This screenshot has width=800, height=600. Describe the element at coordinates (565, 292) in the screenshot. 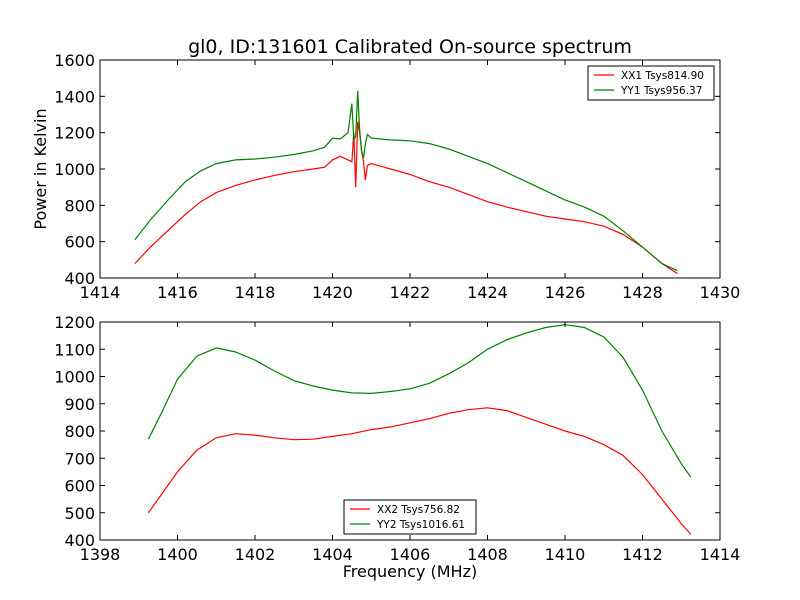

I see `x-tick-label: 1426` at that location.